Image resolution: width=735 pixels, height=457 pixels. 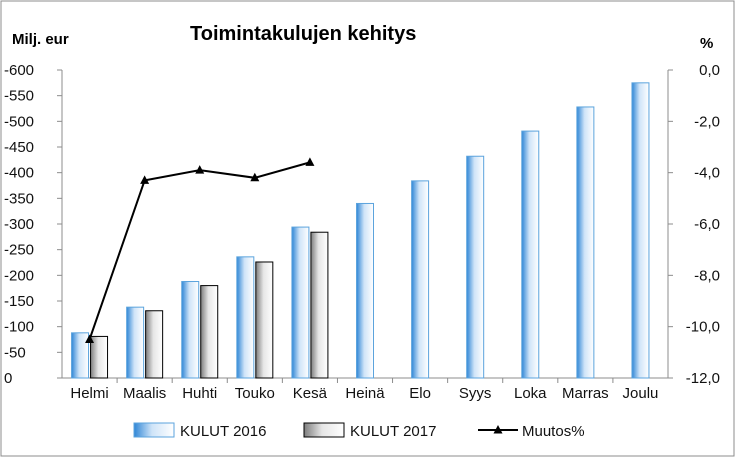 I want to click on y-left-tick-label: -400, so click(x=19, y=173).